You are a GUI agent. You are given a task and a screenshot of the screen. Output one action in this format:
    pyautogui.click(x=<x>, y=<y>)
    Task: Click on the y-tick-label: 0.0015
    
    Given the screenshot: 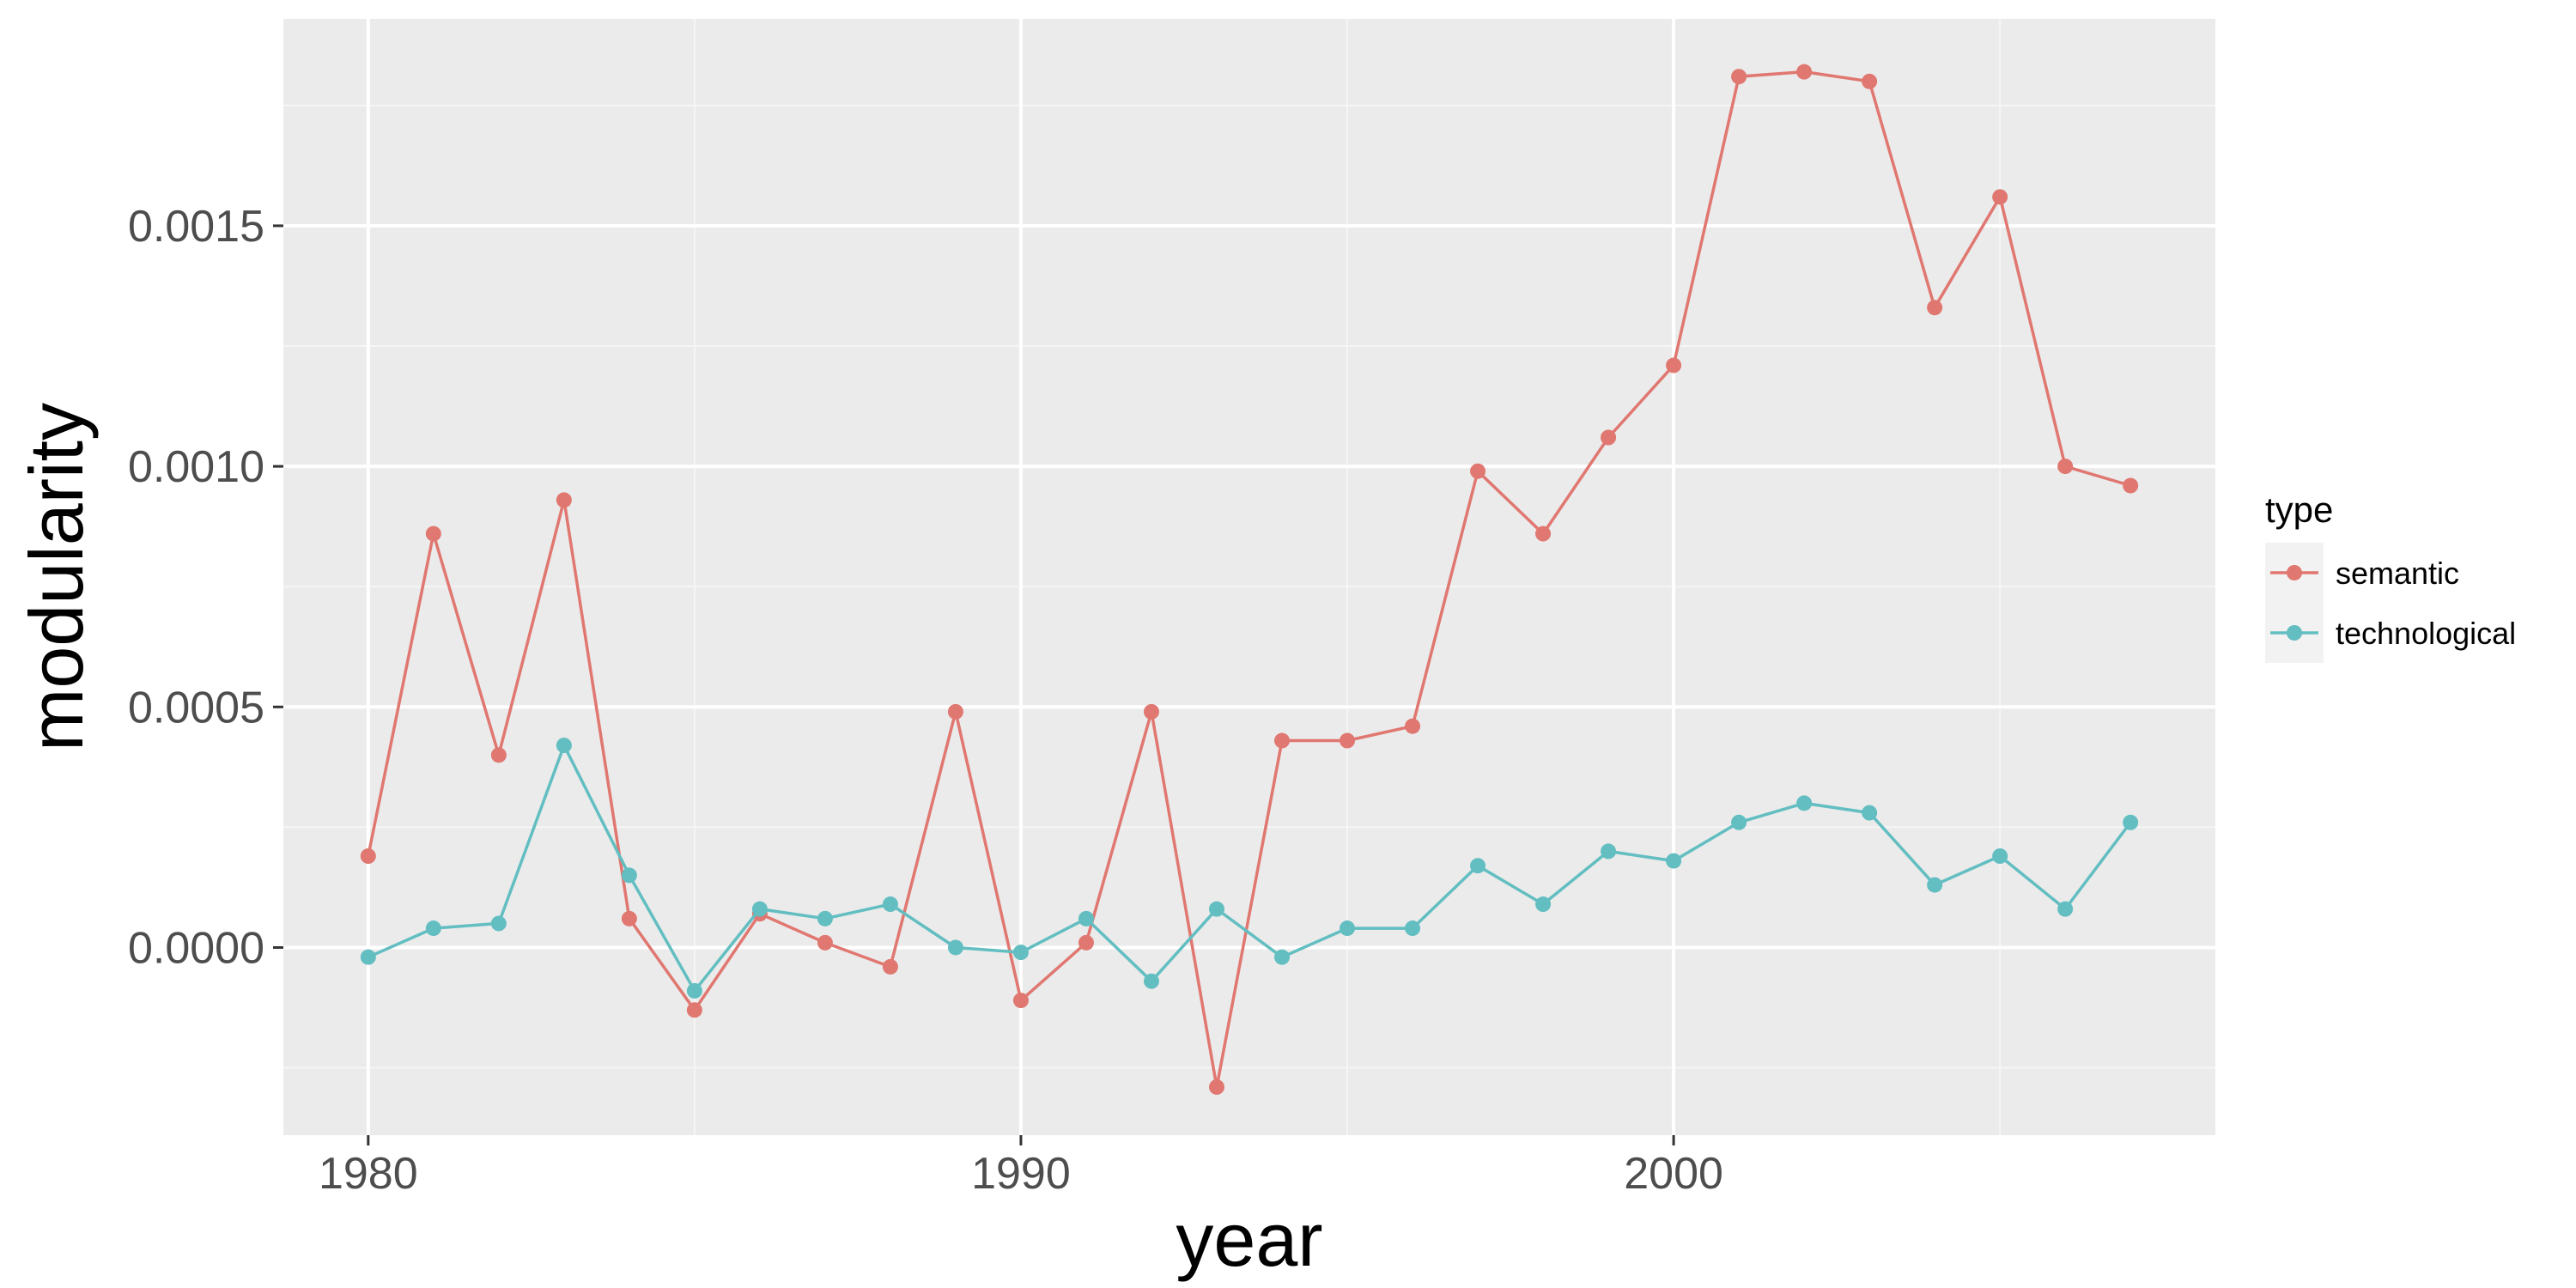 What is the action you would take?
    pyautogui.click(x=196, y=227)
    